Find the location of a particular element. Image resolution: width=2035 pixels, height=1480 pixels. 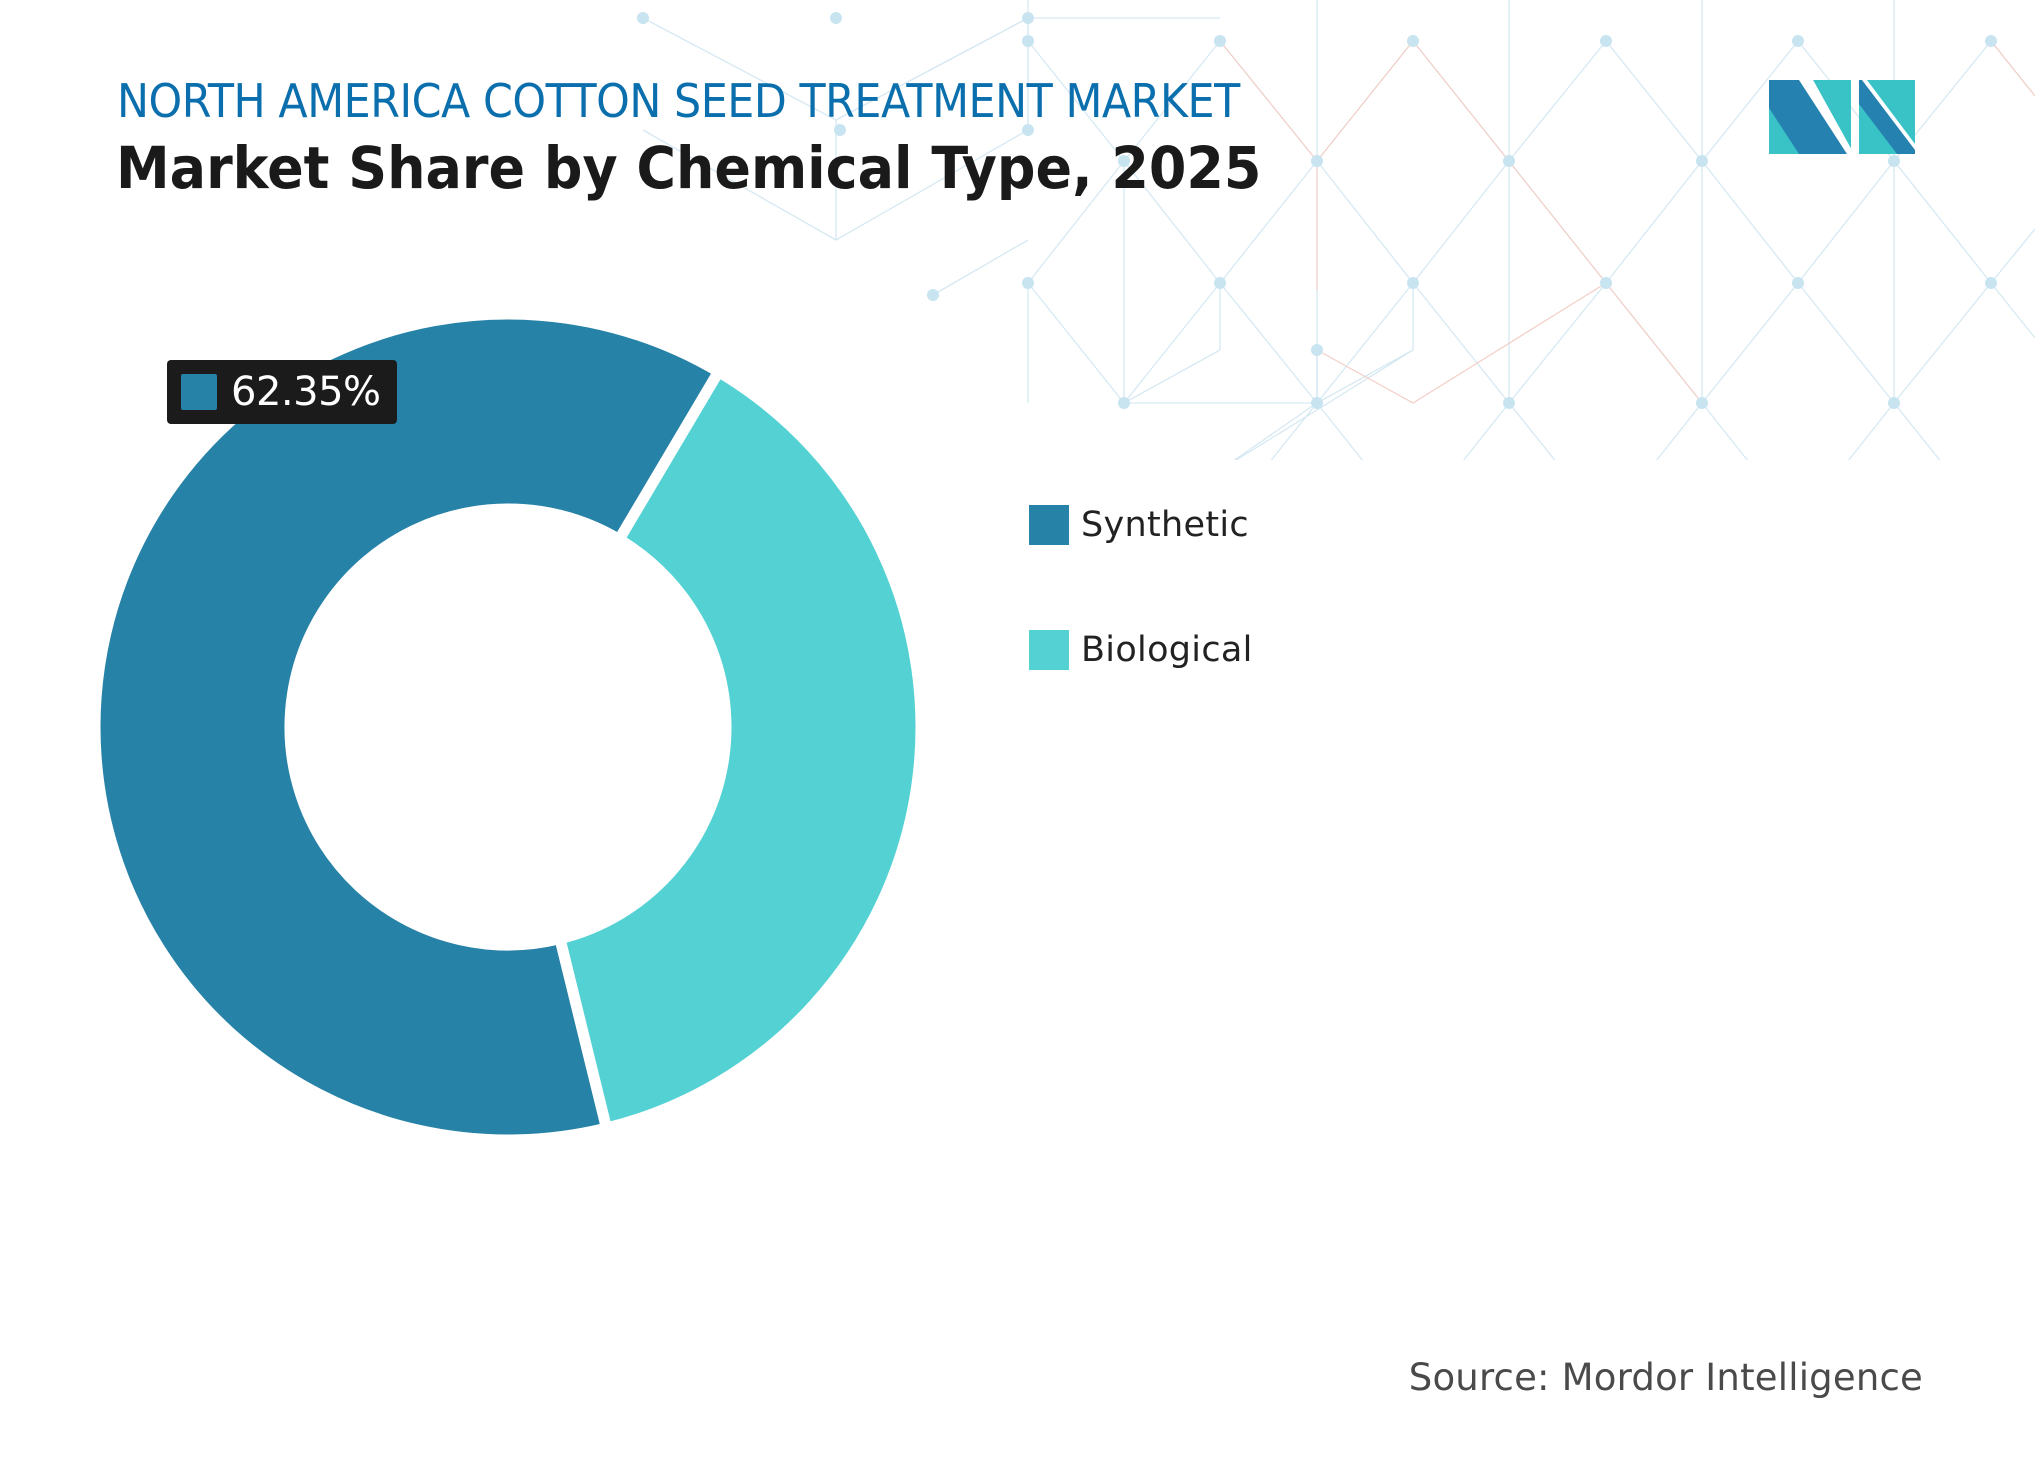

source-text: Source: Mordor Intelligence is located at coordinates (1665, 1377).